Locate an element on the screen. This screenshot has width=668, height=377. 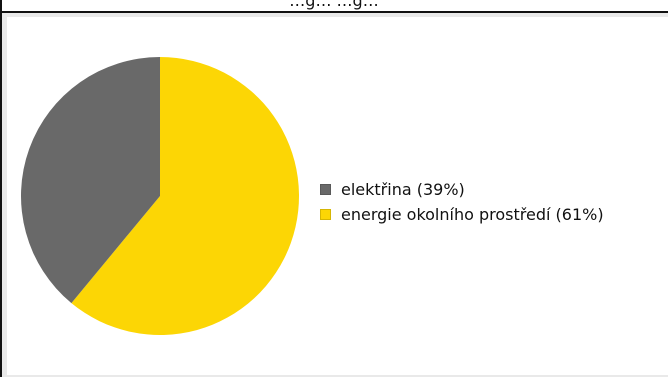
legend-item-1: energie okolního prostředí (61%) is located at coordinates (462, 214).